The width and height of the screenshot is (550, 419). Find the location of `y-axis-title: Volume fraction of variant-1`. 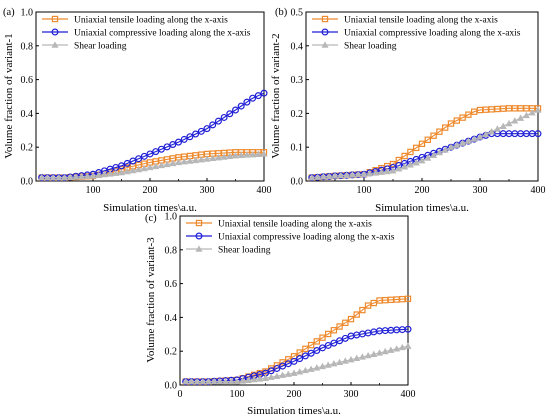

y-axis-title: Volume fraction of variant-1 is located at coordinates (9, 95).